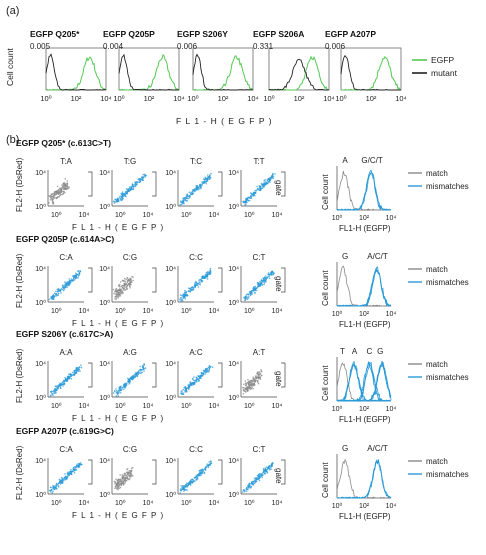  What do you see at coordinates (259, 449) in the screenshot?
I see `combo-label: C:T` at bounding box center [259, 449].